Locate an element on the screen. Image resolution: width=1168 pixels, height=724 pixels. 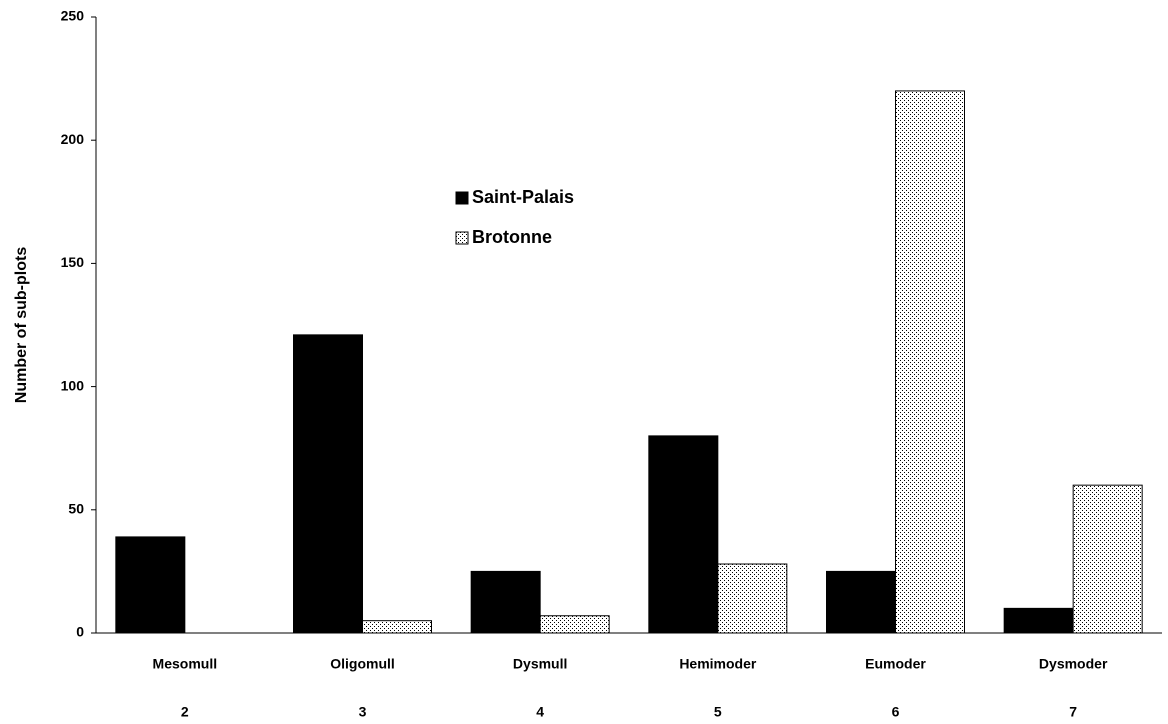
x-tick-label: Oligomull is located at coordinates (362, 664).